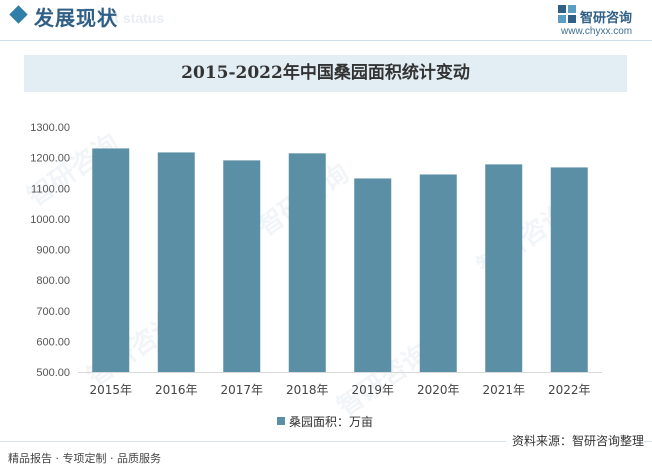  What do you see at coordinates (176, 390) in the screenshot?
I see `x-tick-label: 2016年` at bounding box center [176, 390].